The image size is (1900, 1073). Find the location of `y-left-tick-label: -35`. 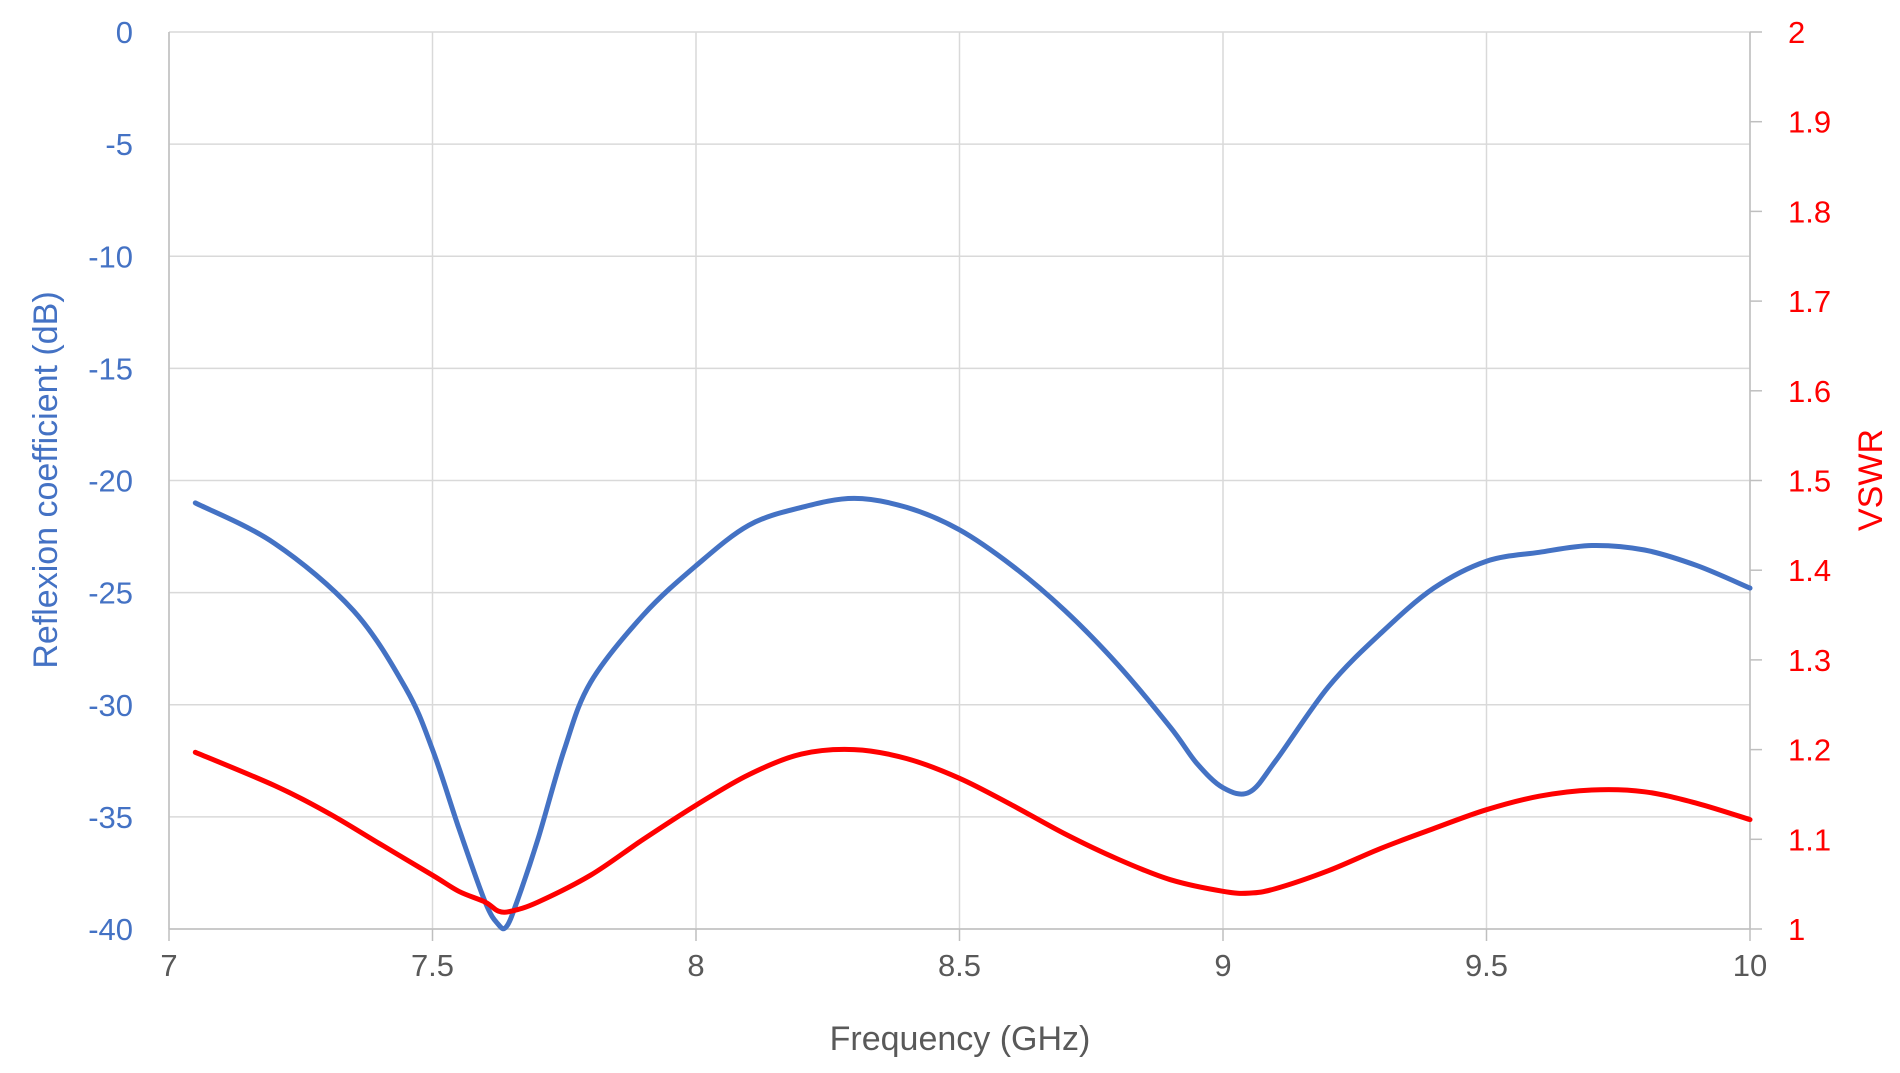

y-left-tick-label: -35 is located at coordinates (110, 817).